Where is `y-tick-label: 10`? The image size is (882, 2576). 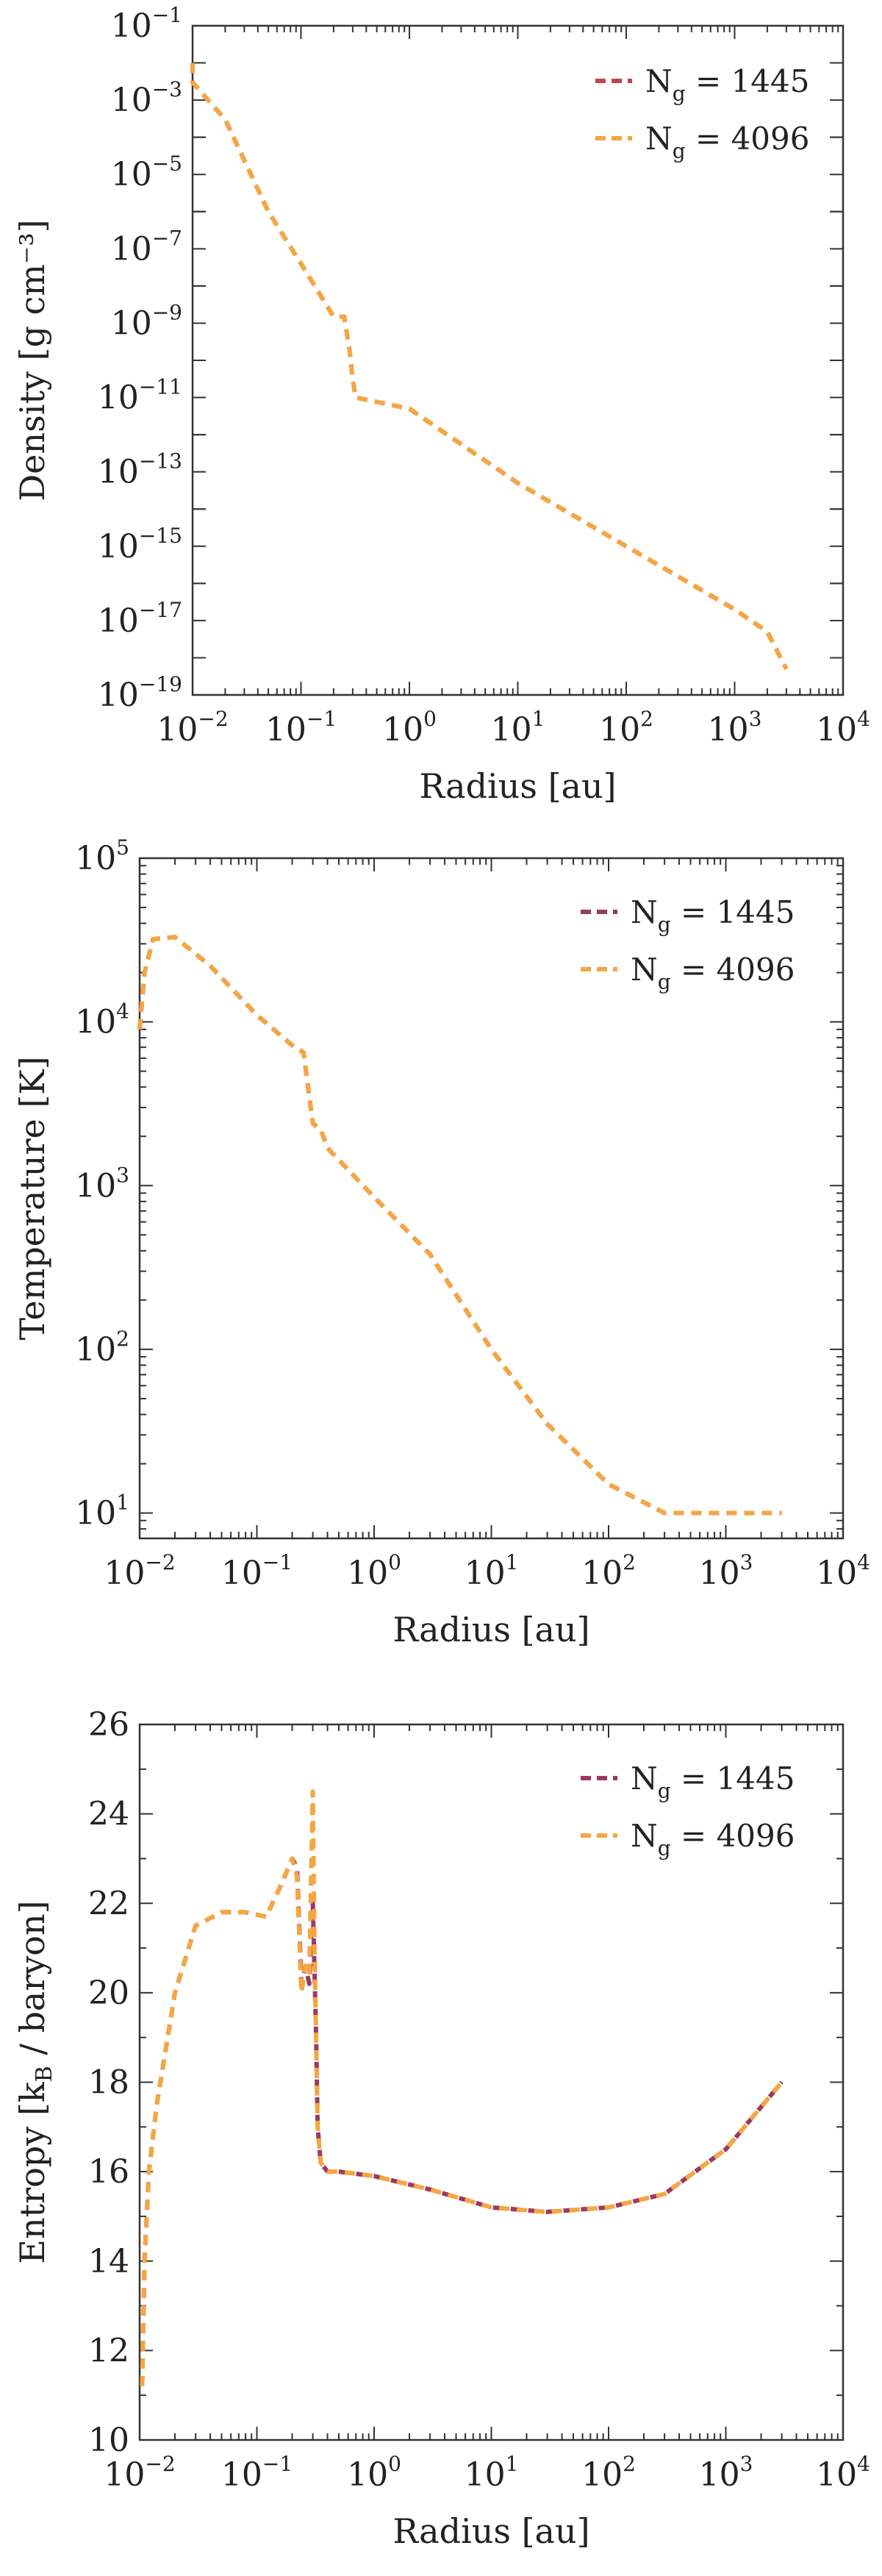
y-tick-label: 10 is located at coordinates (108, 2440).